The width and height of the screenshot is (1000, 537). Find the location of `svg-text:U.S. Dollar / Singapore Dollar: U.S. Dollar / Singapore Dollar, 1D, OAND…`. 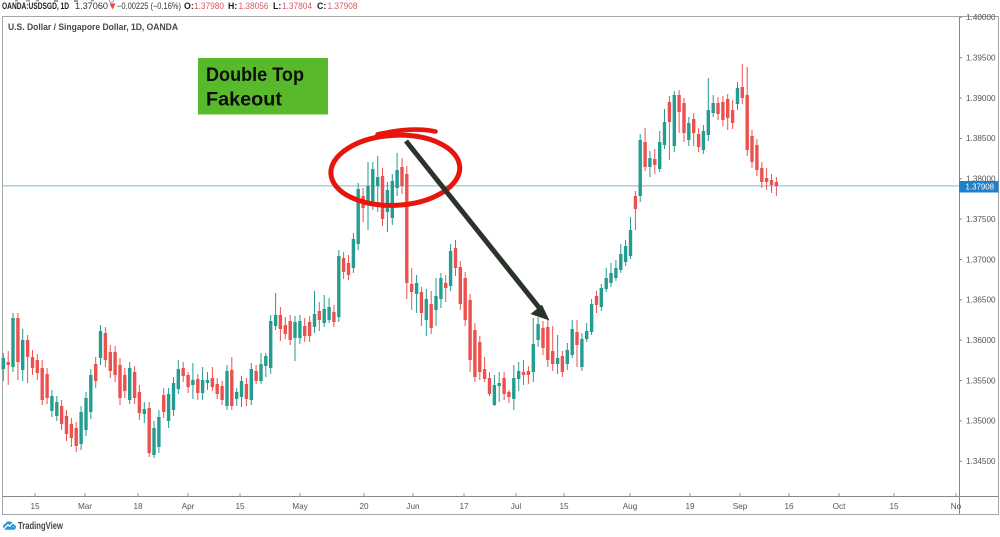

svg-text:U.S. Dollar / Singapore Dollar: U.S. Dollar / Singapore Dollar, 1D, OAND… is located at coordinates (93, 27).